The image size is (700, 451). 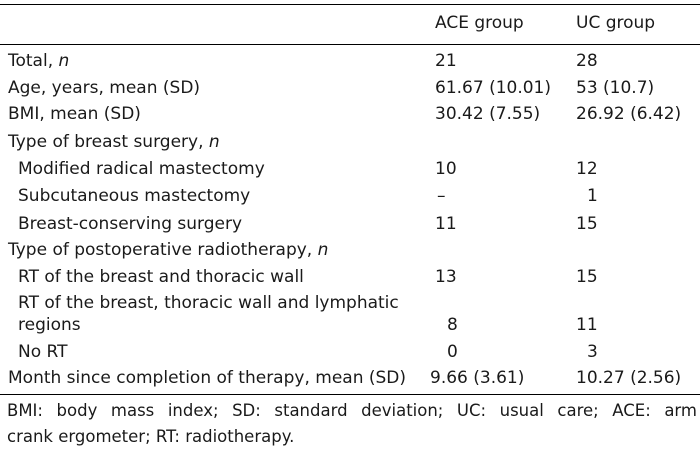 What do you see at coordinates (130, 224) in the screenshot?
I see `row-label-breast-conserving: Breast-conserving surgery` at bounding box center [130, 224].